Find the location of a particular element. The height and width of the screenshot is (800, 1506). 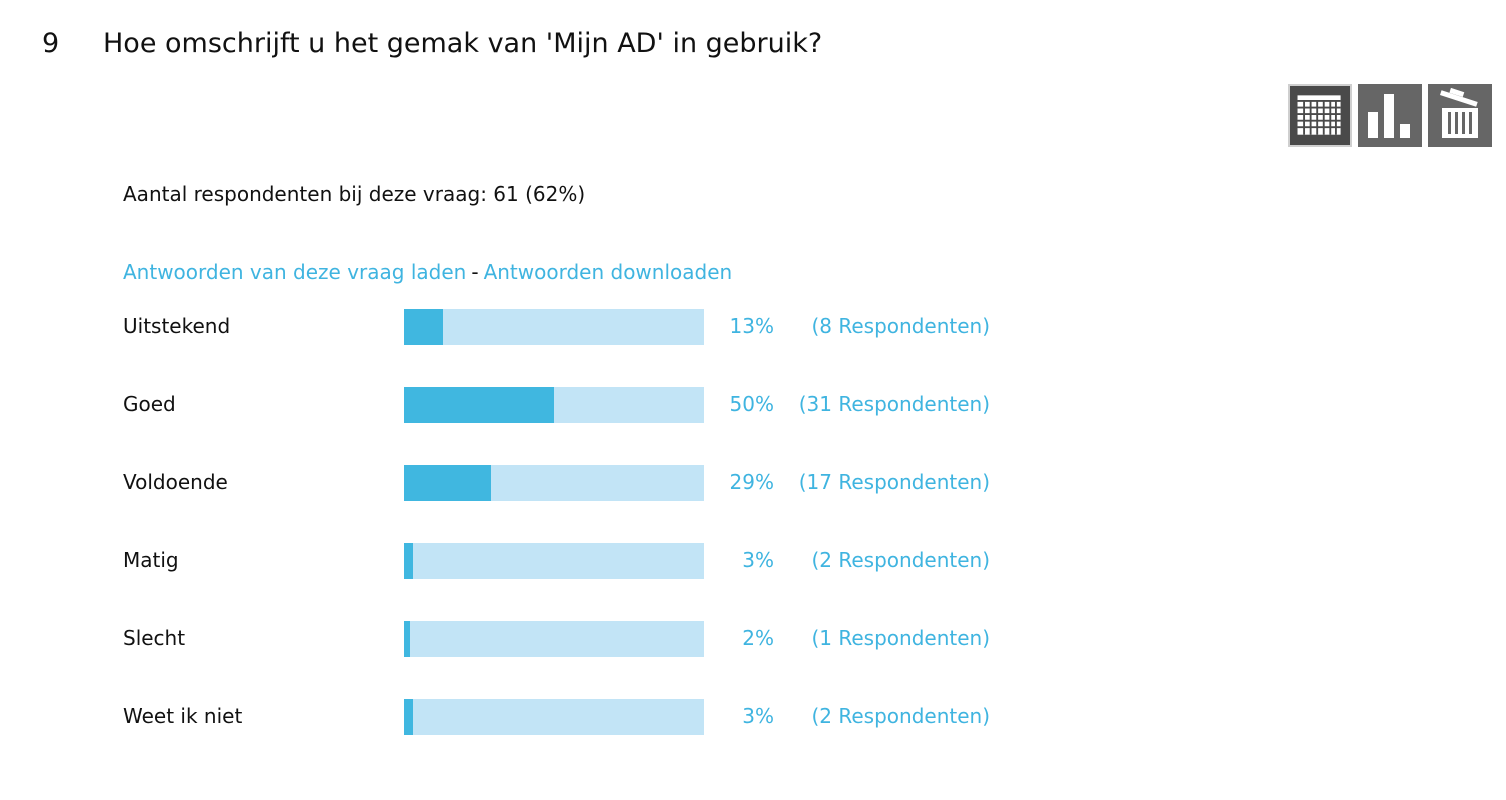

answer-percentage: 50% is located at coordinates (751, 404).